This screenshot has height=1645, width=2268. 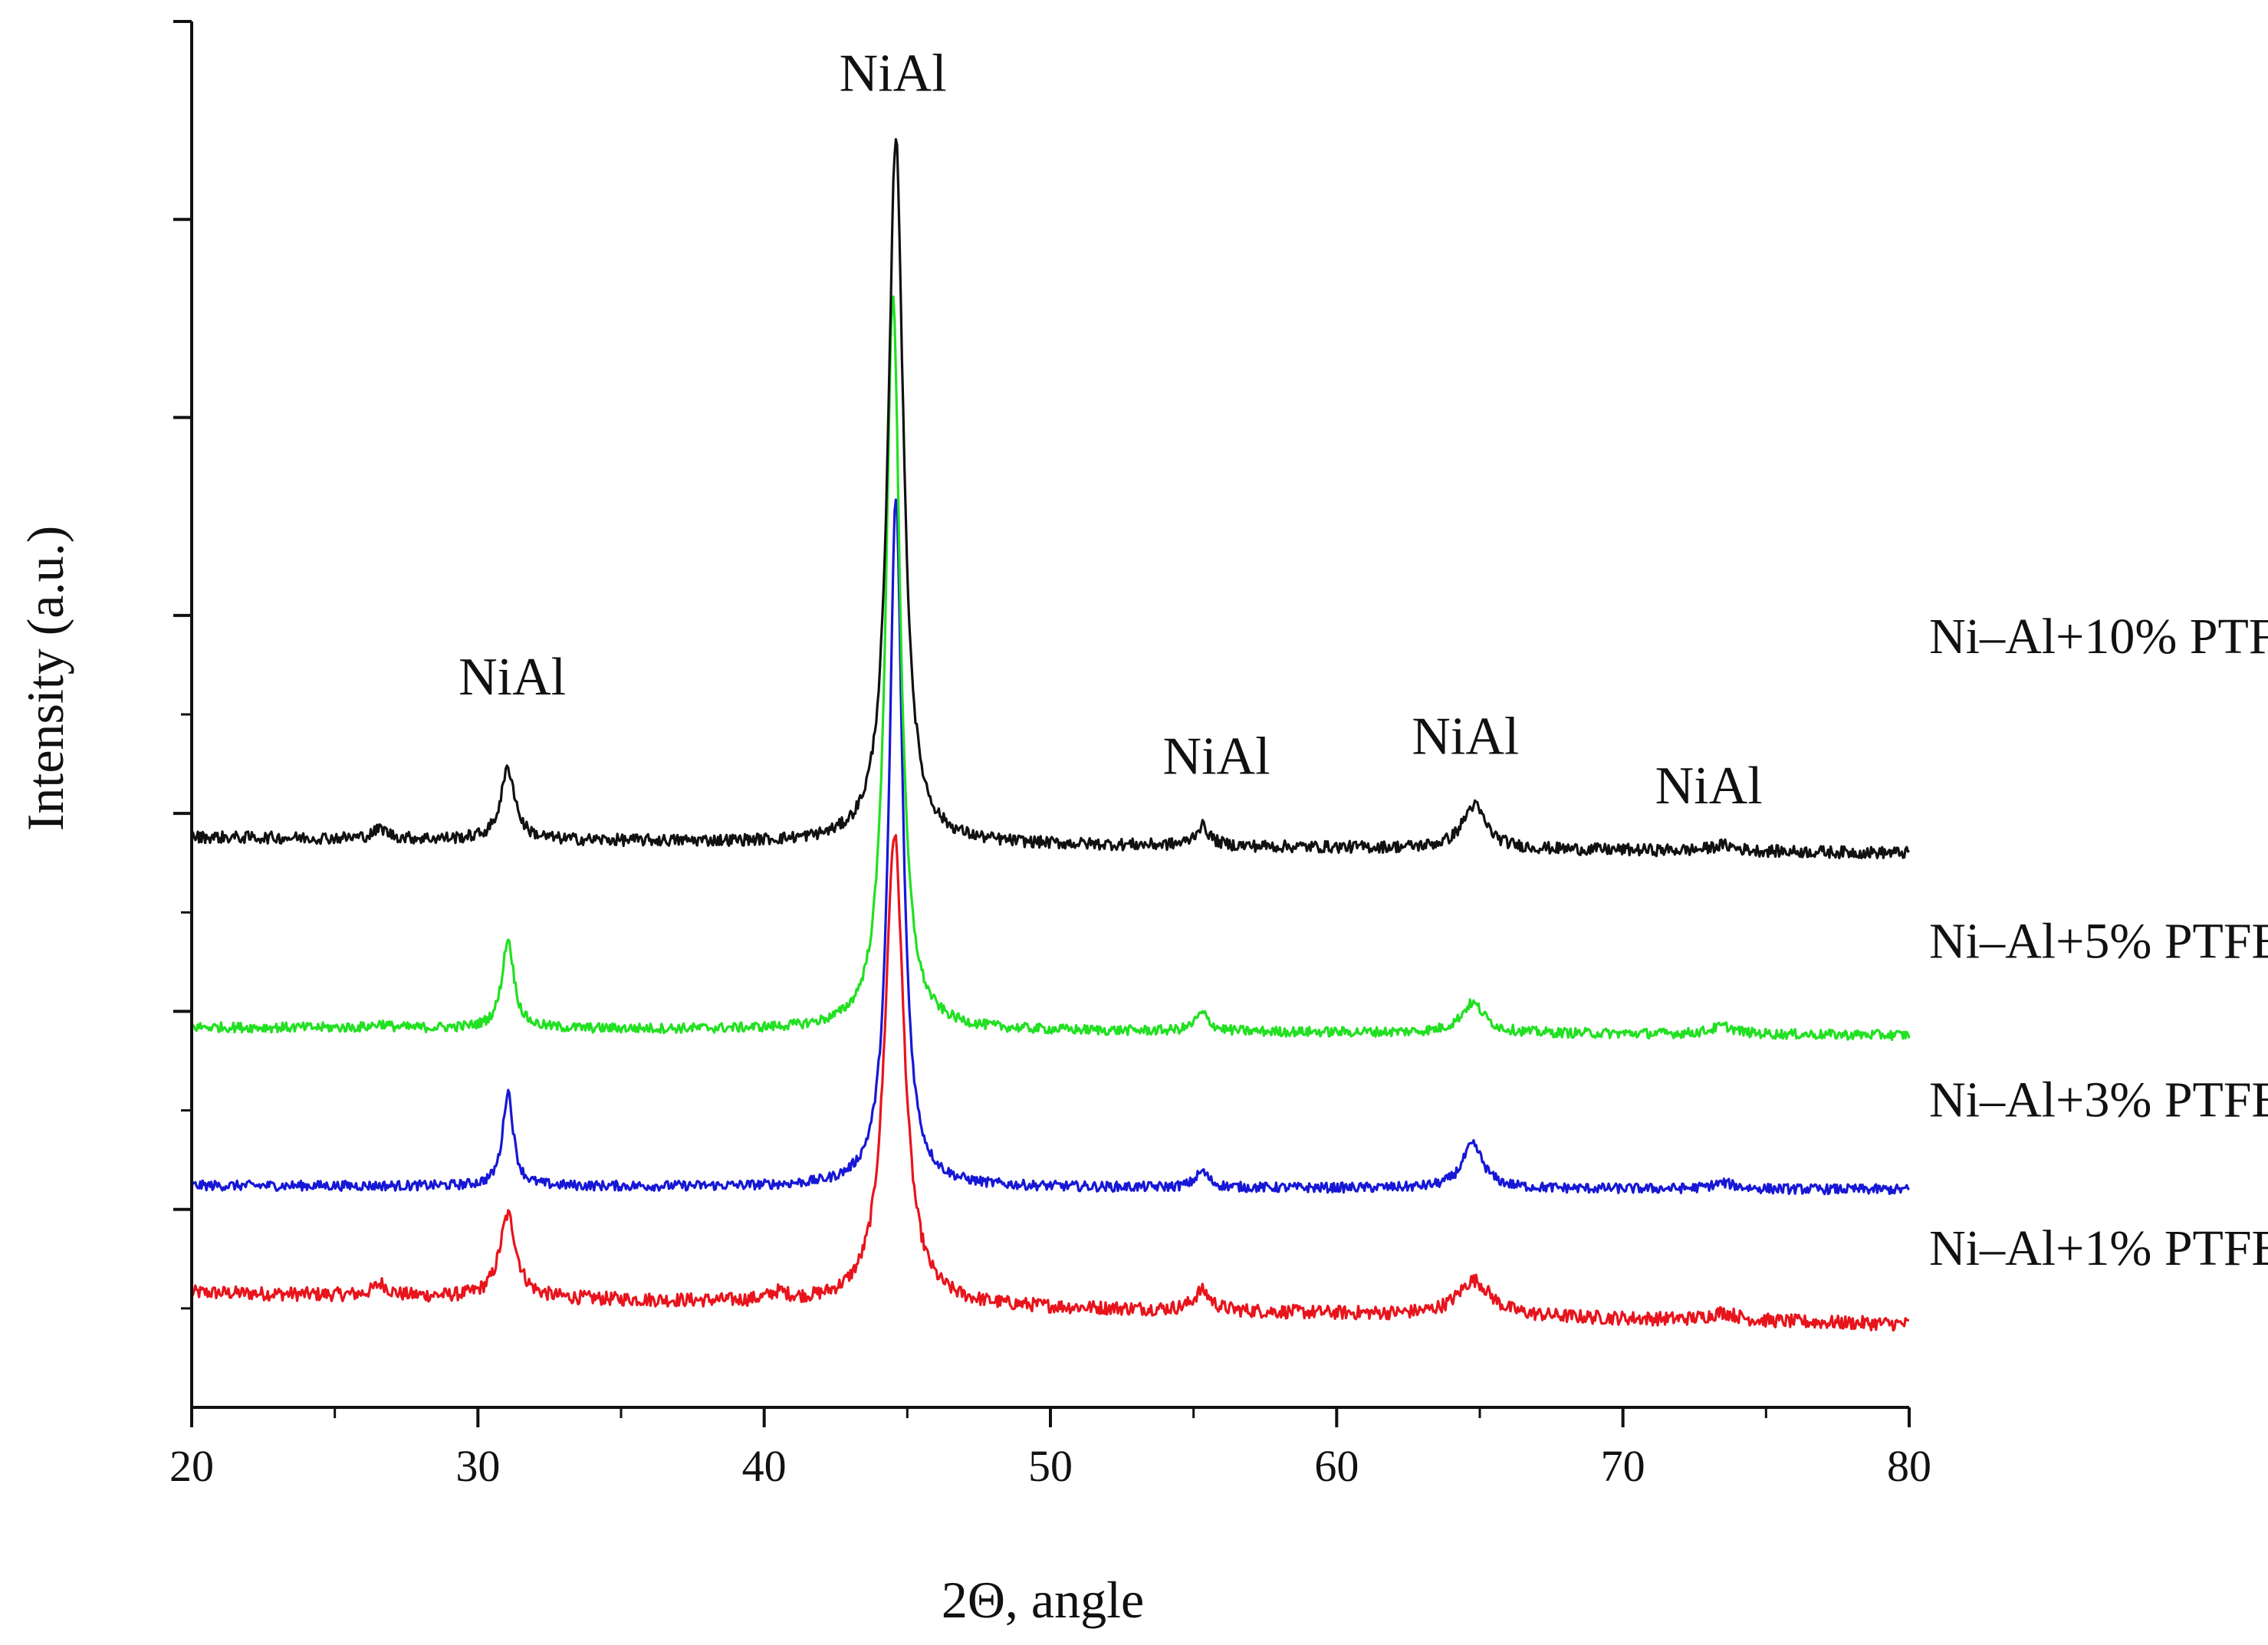 What do you see at coordinates (512, 677) in the screenshot?
I see `peak-annotation-1: NiAl` at bounding box center [512, 677].